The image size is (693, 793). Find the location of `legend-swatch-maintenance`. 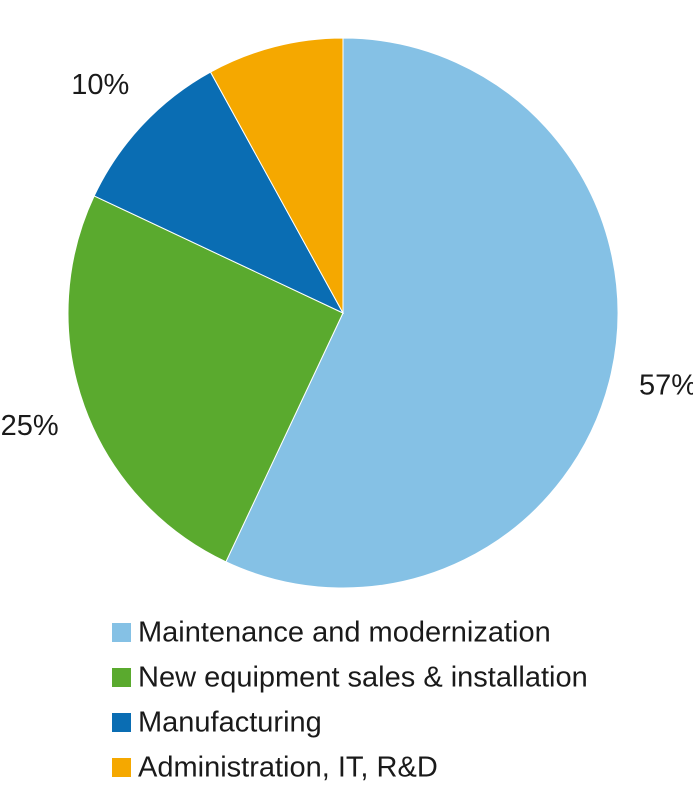

legend-swatch-maintenance is located at coordinates (121, 632).